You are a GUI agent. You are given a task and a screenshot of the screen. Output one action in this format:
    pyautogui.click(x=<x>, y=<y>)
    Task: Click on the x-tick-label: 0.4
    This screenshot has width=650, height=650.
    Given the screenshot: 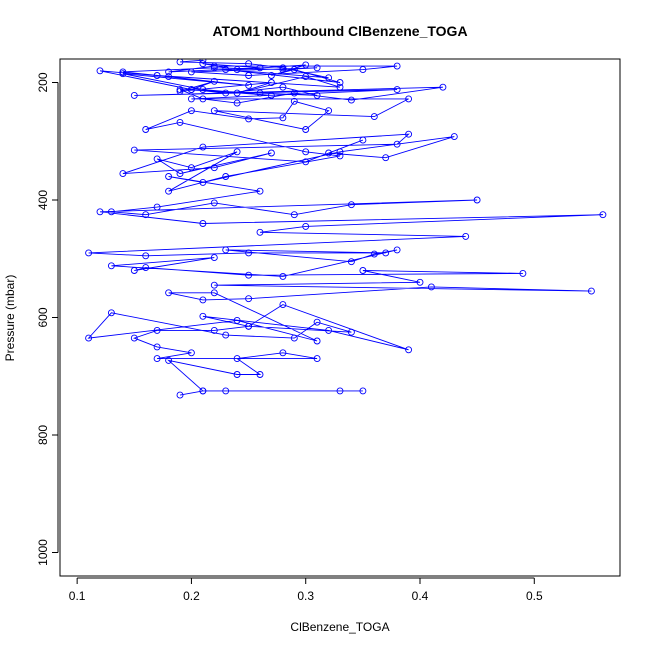 What is the action you would take?
    pyautogui.click(x=420, y=596)
    